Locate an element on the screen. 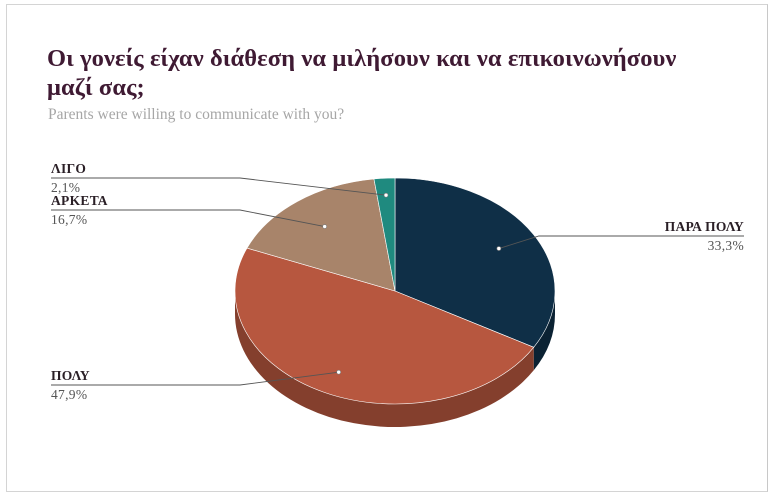  slice-label-λιγο: ΛΙΓΟ is located at coordinates (68, 168).